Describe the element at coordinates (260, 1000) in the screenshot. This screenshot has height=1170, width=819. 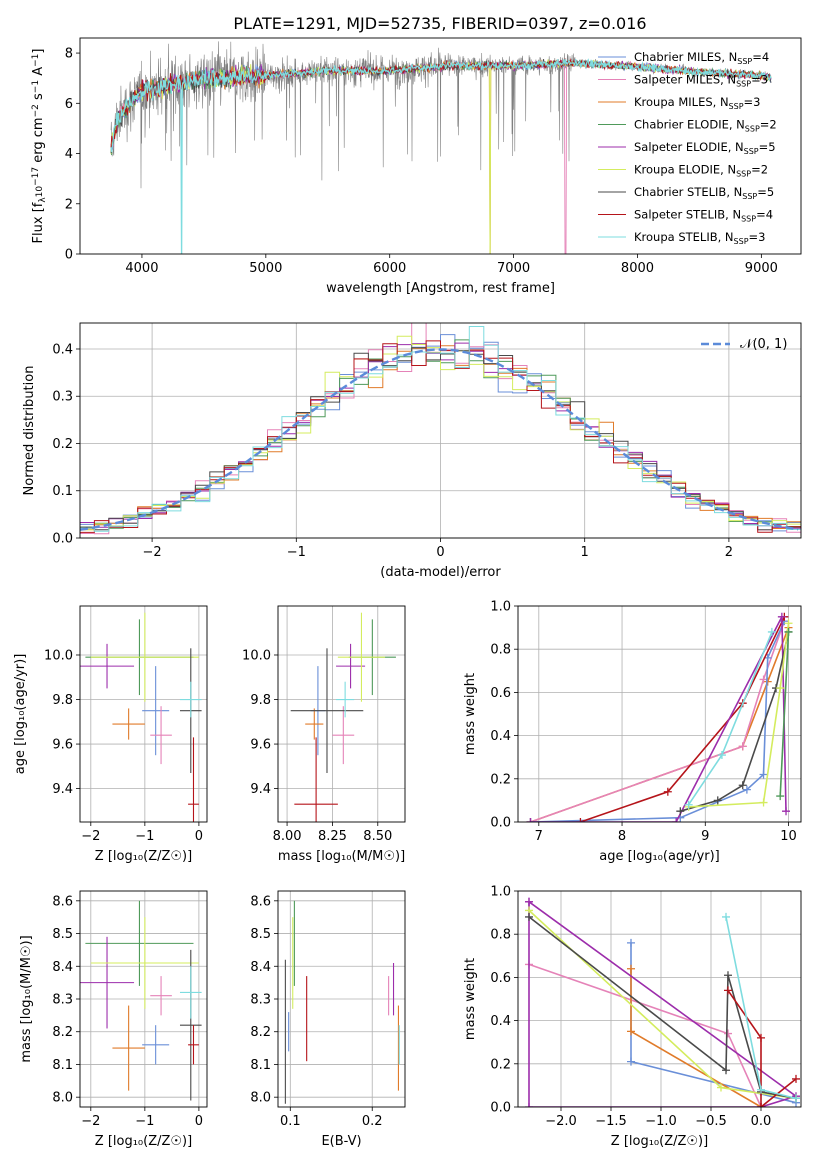
I see `y-tick-label: 8.3` at that location.